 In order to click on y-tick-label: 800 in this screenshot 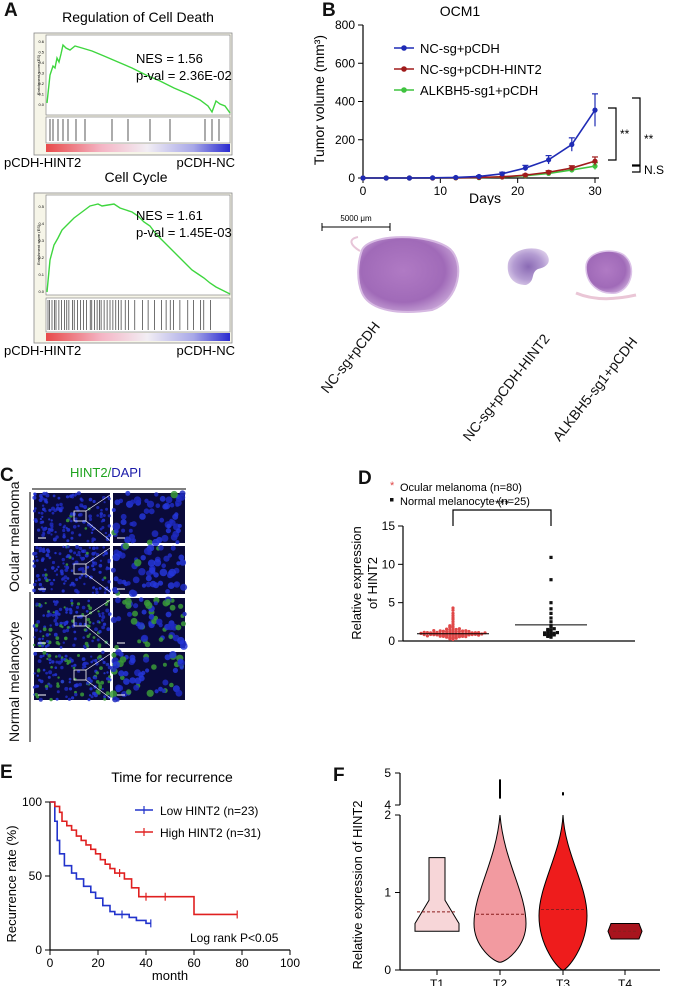, I will do `click(345, 25)`.